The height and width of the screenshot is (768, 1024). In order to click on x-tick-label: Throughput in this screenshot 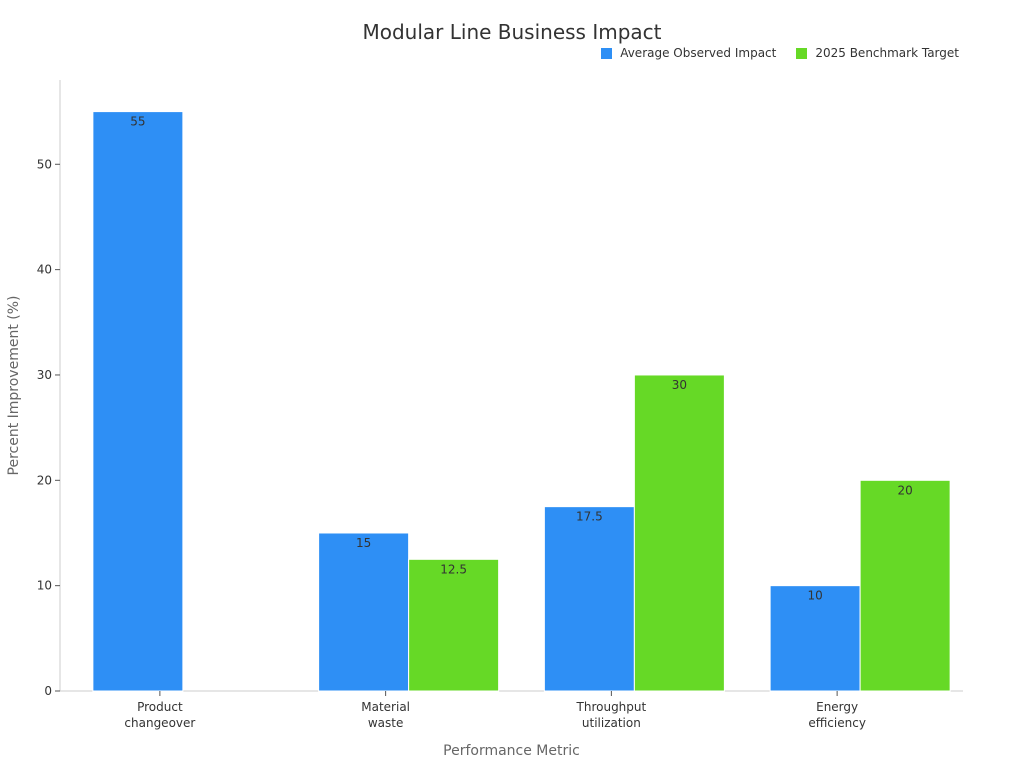, I will do `click(611, 707)`.